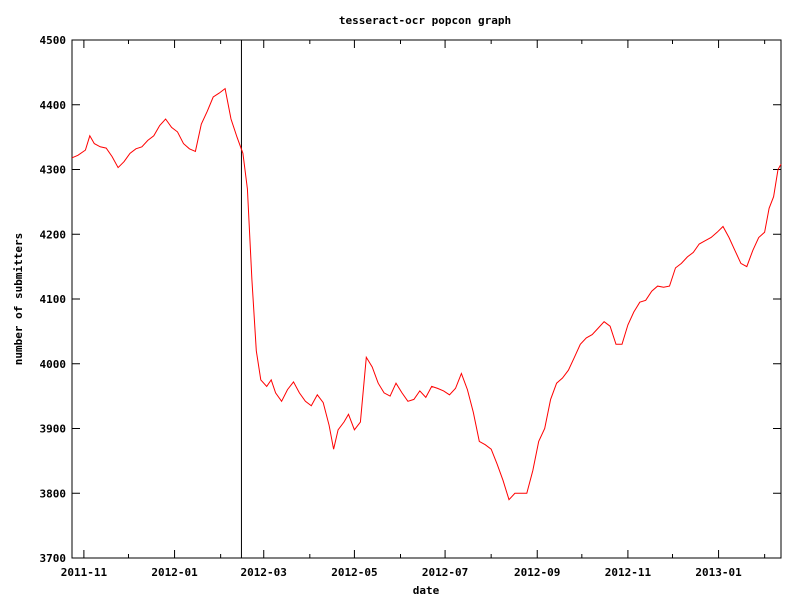 This screenshot has width=800, height=600. I want to click on y-tick-label: 4000, so click(53, 364).